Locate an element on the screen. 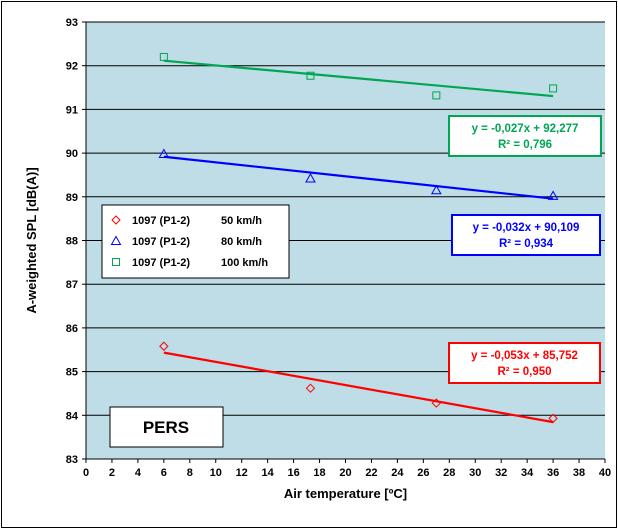 Image resolution: width=618 pixels, height=529 pixels. pers-tag: PERS is located at coordinates (166, 427).